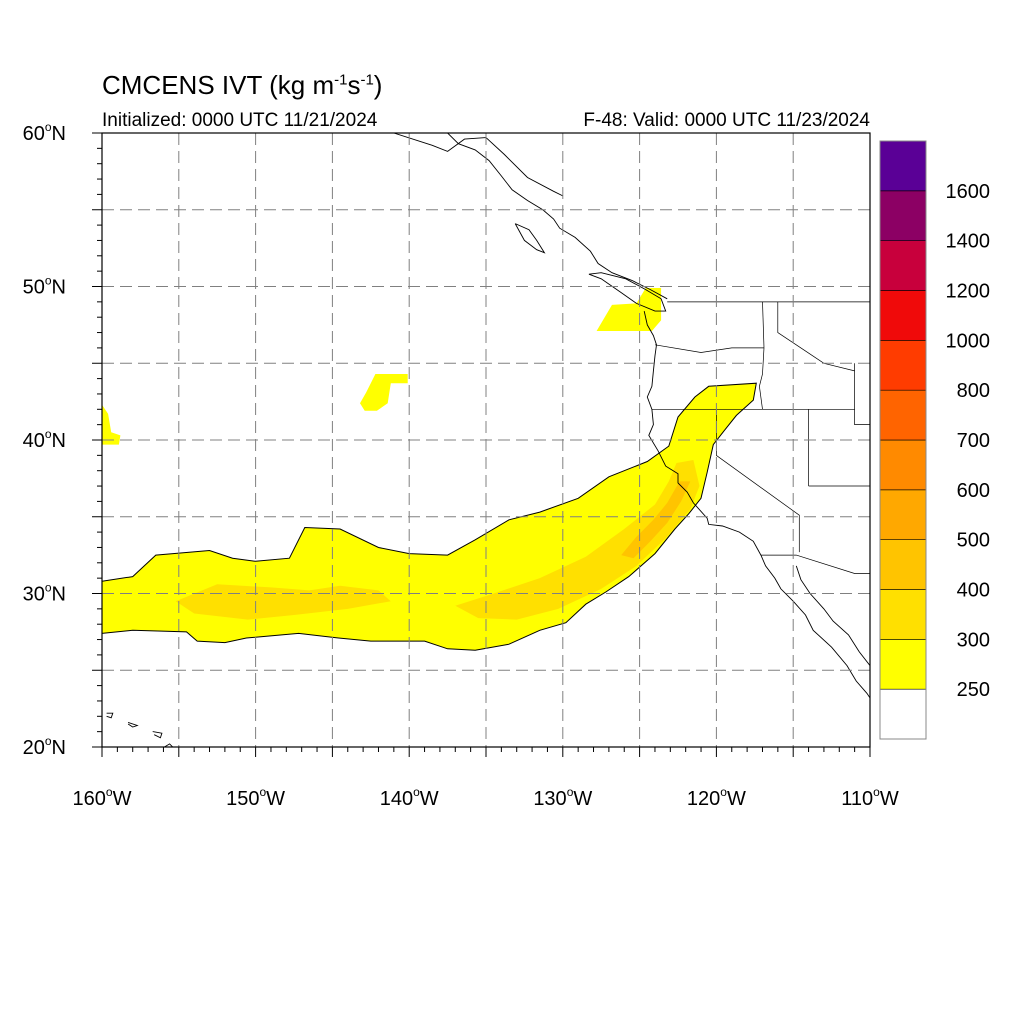  Describe the element at coordinates (973, 690) in the screenshot. I see `colorbar-label: 250` at that location.